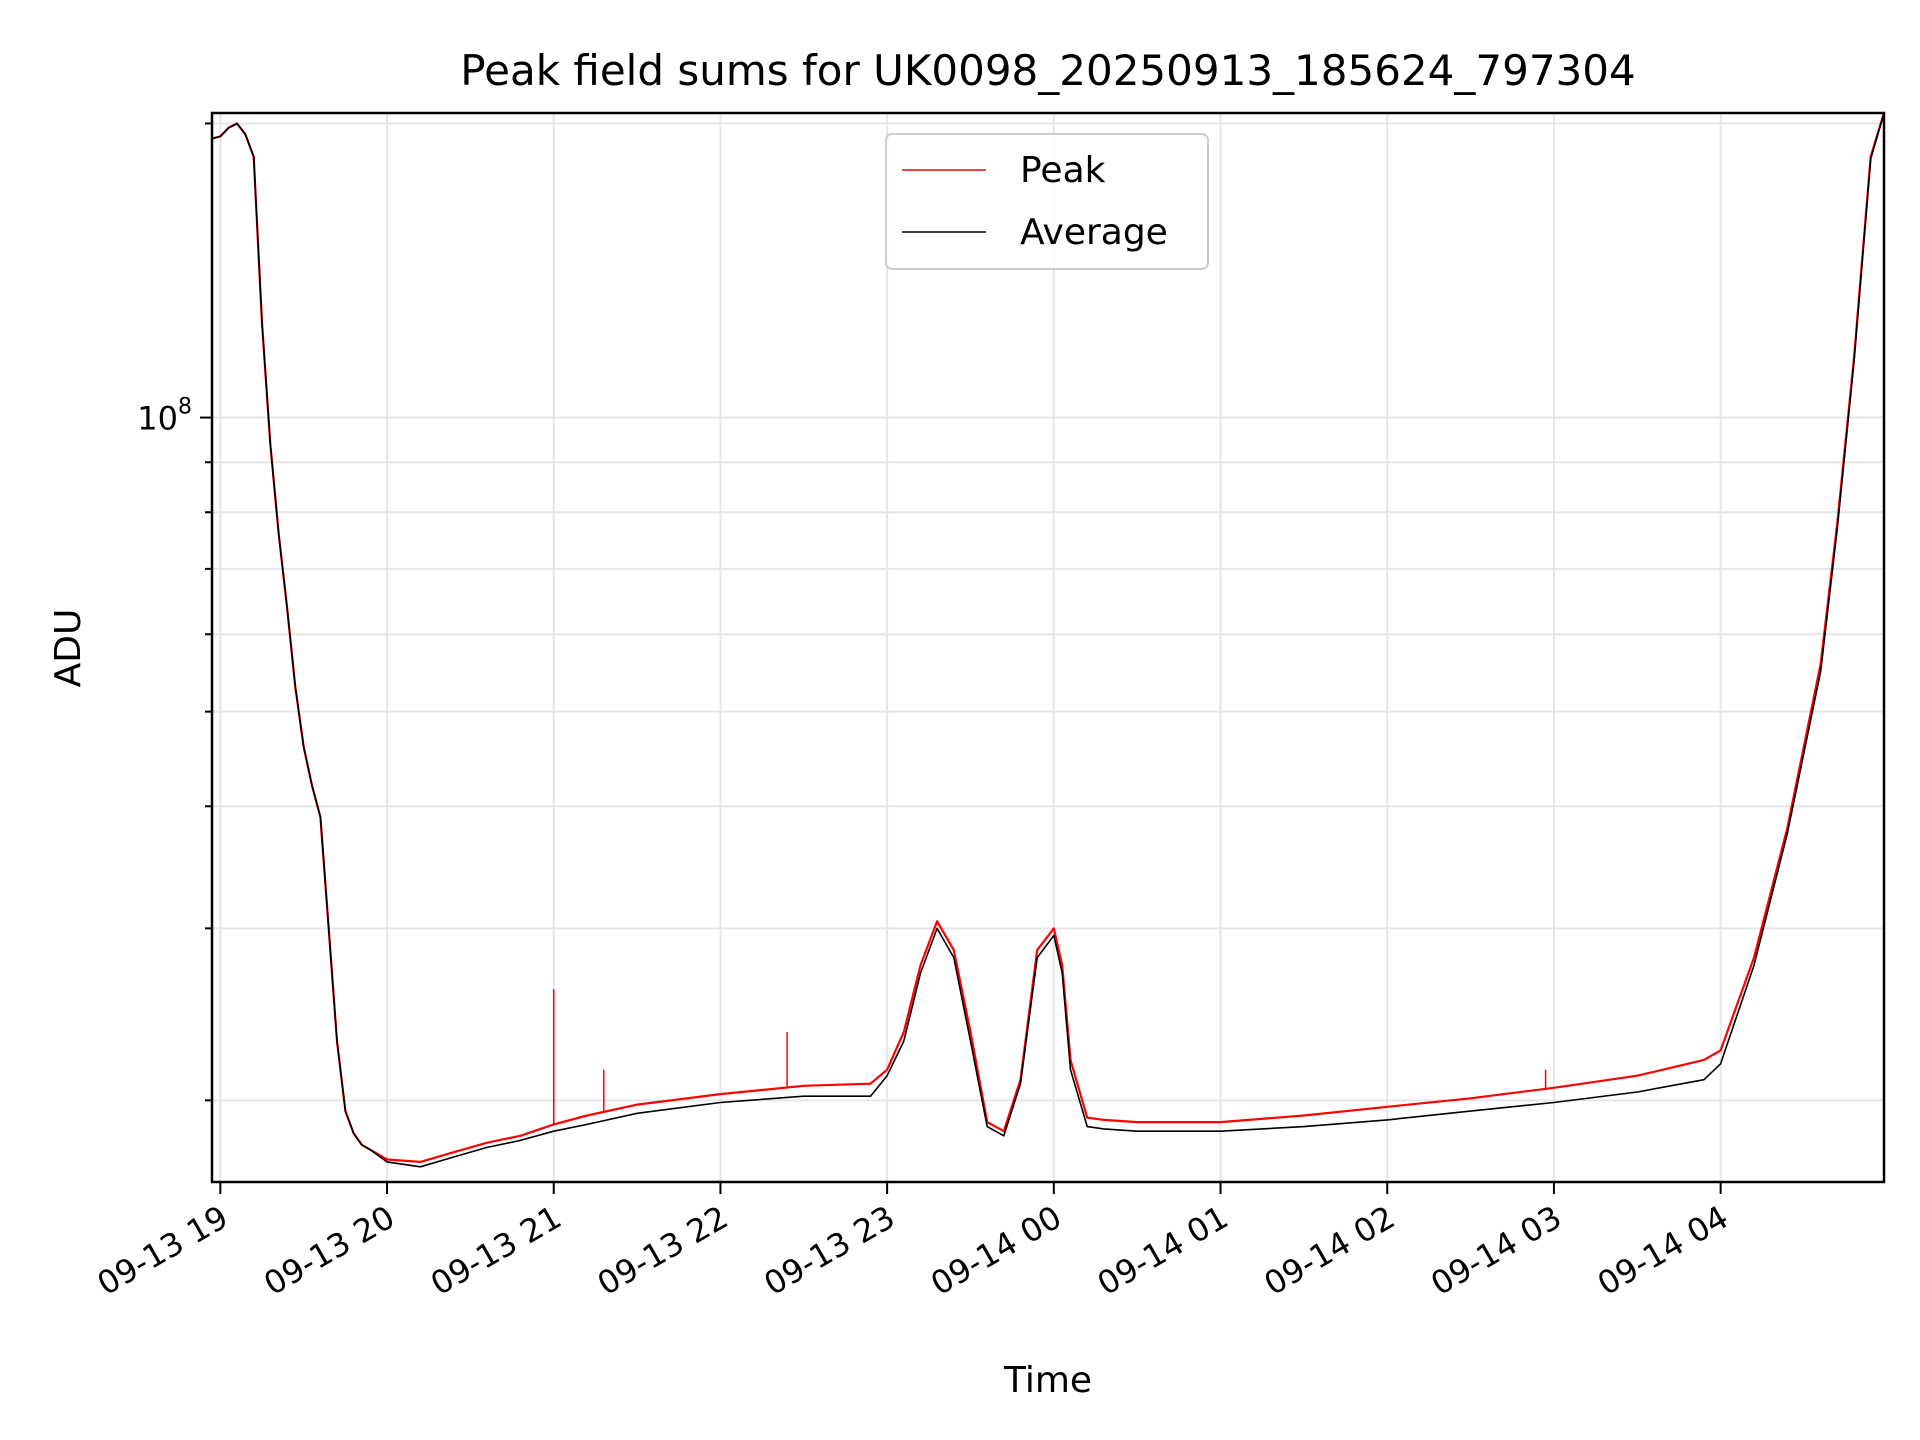 The height and width of the screenshot is (1440, 1920). I want to click on y-tick-label: 108, so click(164, 416).